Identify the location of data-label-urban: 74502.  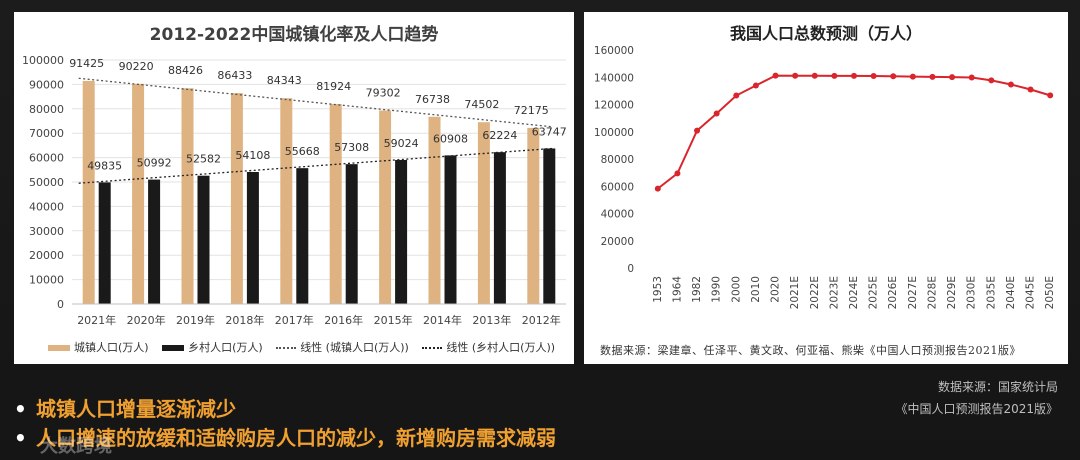
(481, 104).